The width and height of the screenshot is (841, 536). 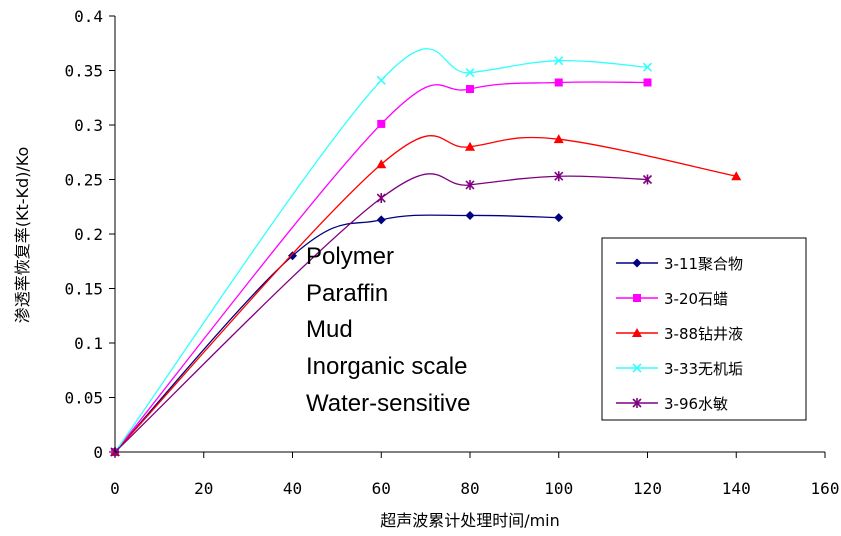 I want to click on y-tick-label: 0, so click(x=98, y=452).